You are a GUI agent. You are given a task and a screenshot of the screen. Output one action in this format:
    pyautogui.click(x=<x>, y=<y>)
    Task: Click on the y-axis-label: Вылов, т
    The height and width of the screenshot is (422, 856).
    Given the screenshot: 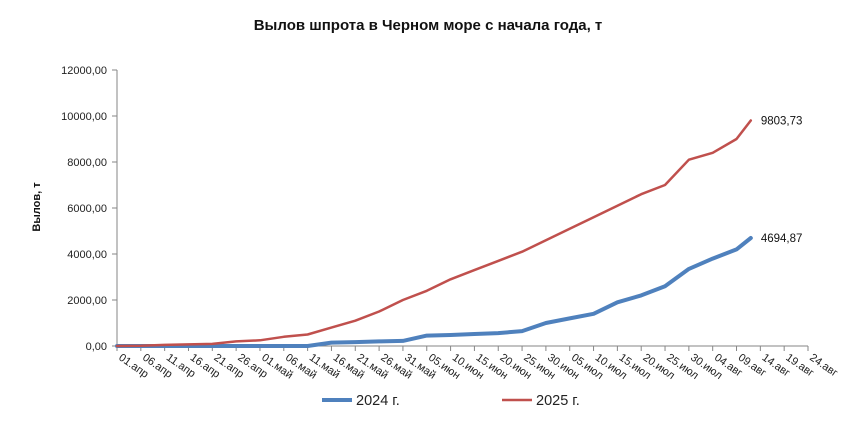 What is the action you would take?
    pyautogui.click(x=37, y=207)
    